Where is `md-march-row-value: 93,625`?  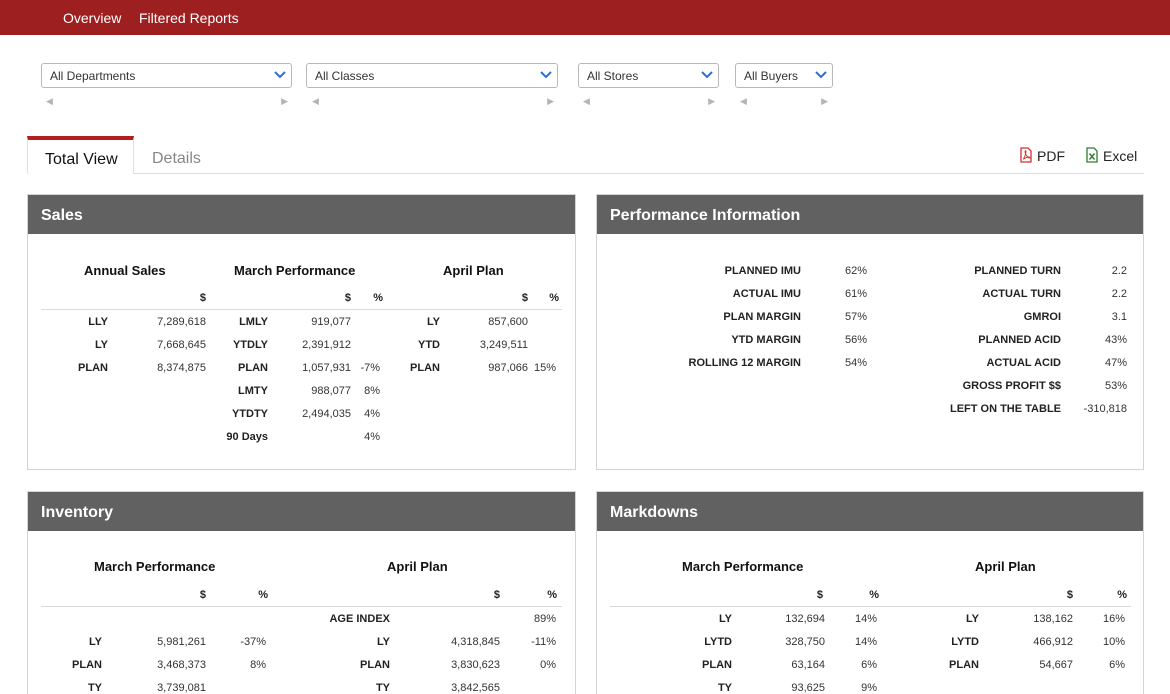
md-march-row-value: 93,625 is located at coordinates (808, 688).